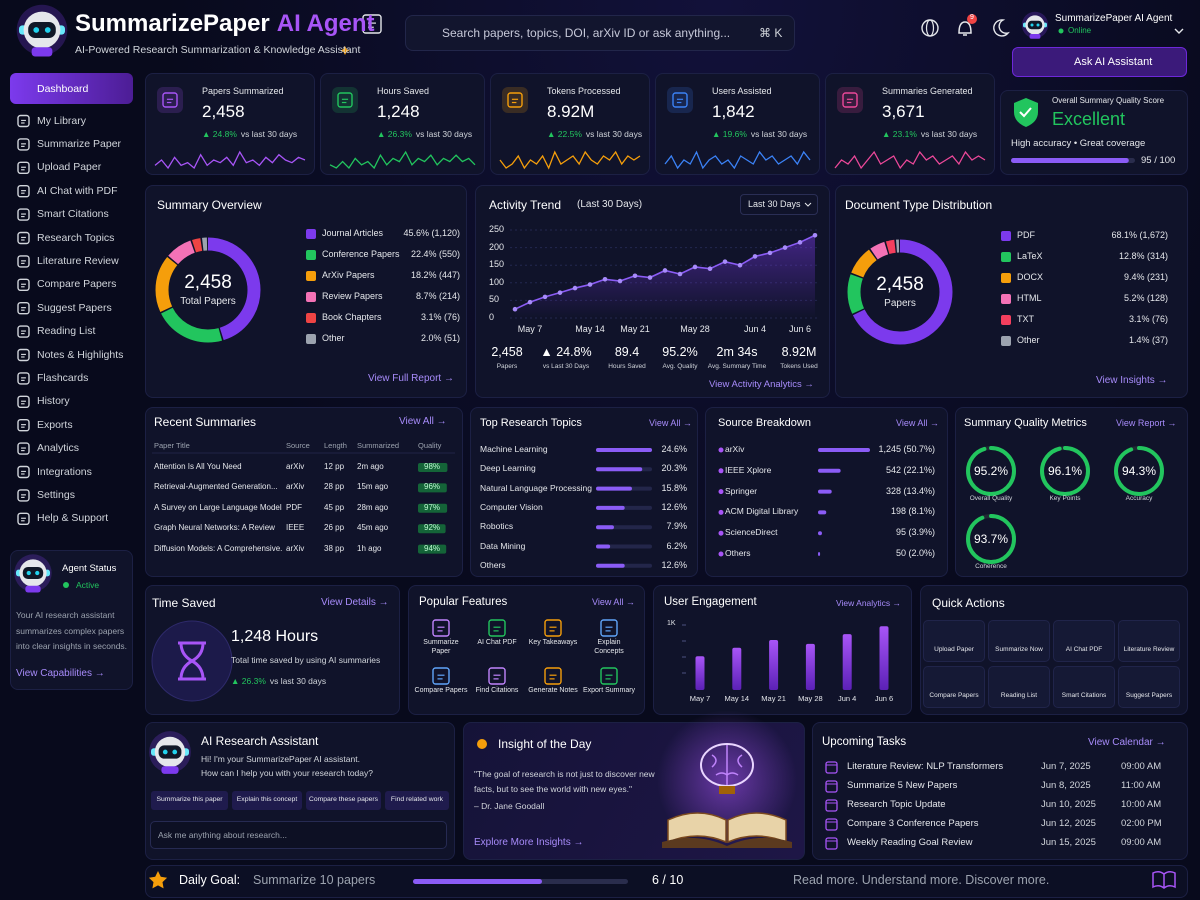 The height and width of the screenshot is (900, 1200). What do you see at coordinates (1035, 36) in the screenshot?
I see `robot-body` at bounding box center [1035, 36].